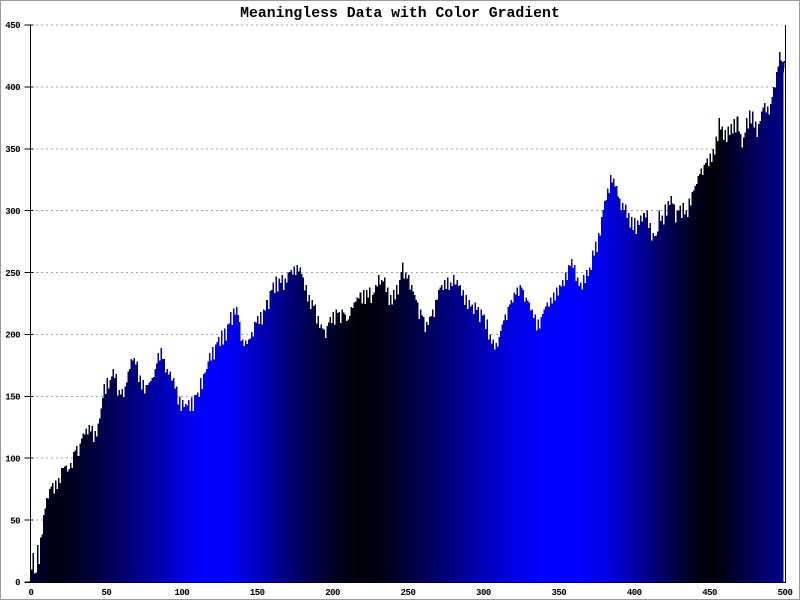 Image resolution: width=800 pixels, height=600 pixels. What do you see at coordinates (400, 14) in the screenshot?
I see `svg-text:Meaningless Data with Color Gr: Meaningless Data with Color Gradient` at bounding box center [400, 14].